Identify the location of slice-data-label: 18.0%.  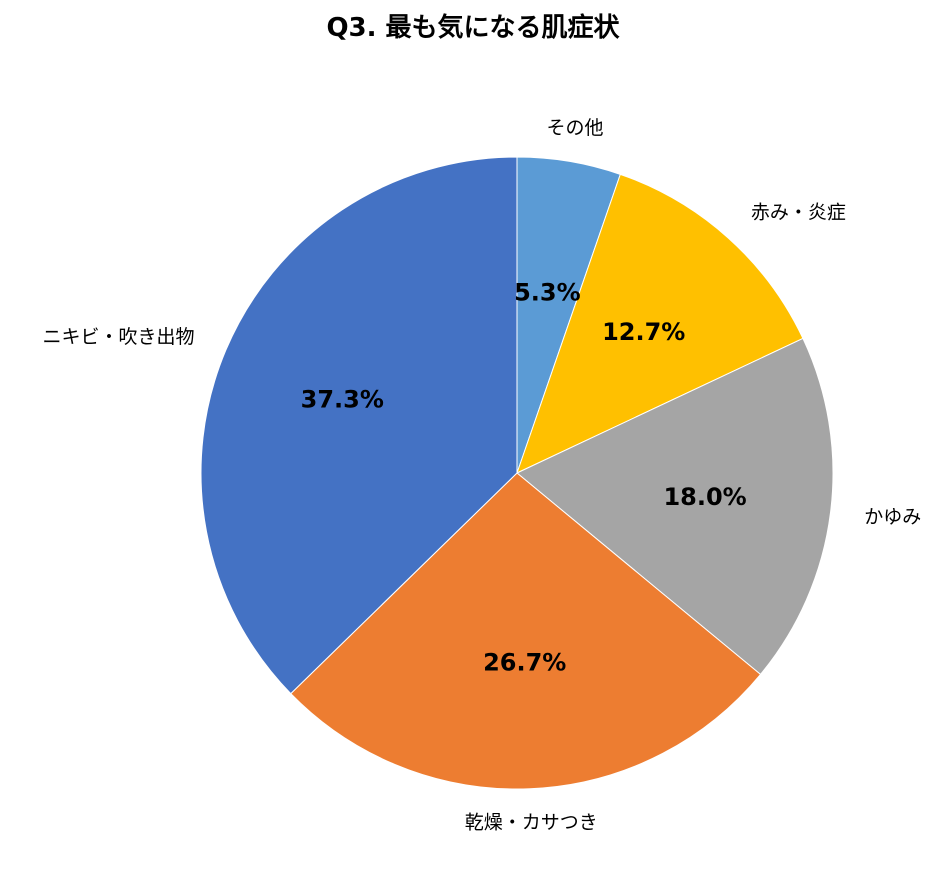
(704, 497).